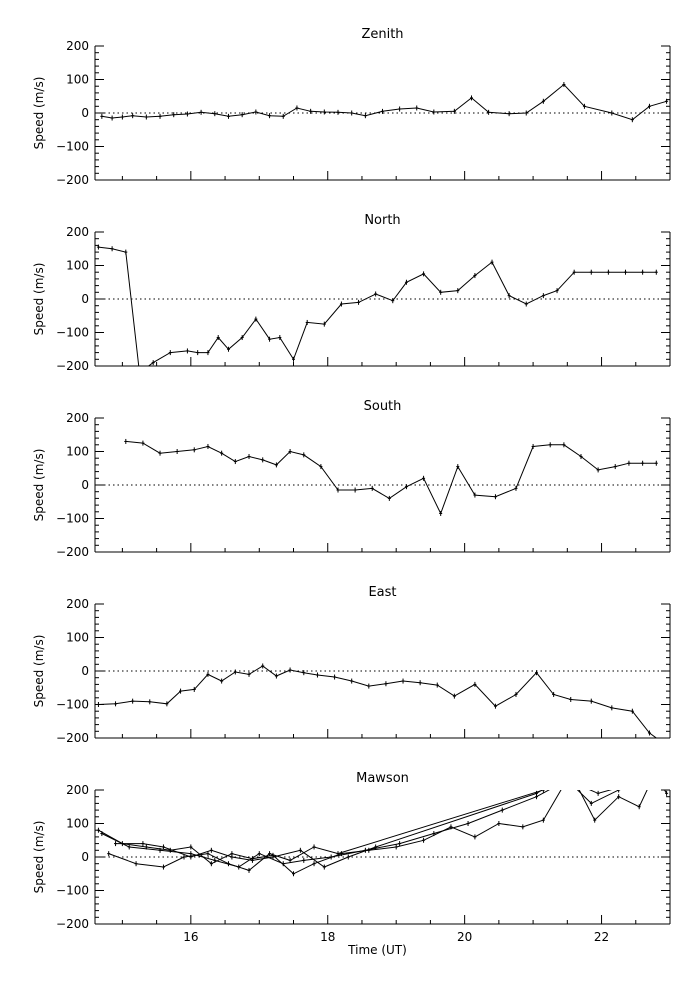 The height and width of the screenshot is (1000, 700). What do you see at coordinates (383, 406) in the screenshot?
I see `panel-title: South` at bounding box center [383, 406].